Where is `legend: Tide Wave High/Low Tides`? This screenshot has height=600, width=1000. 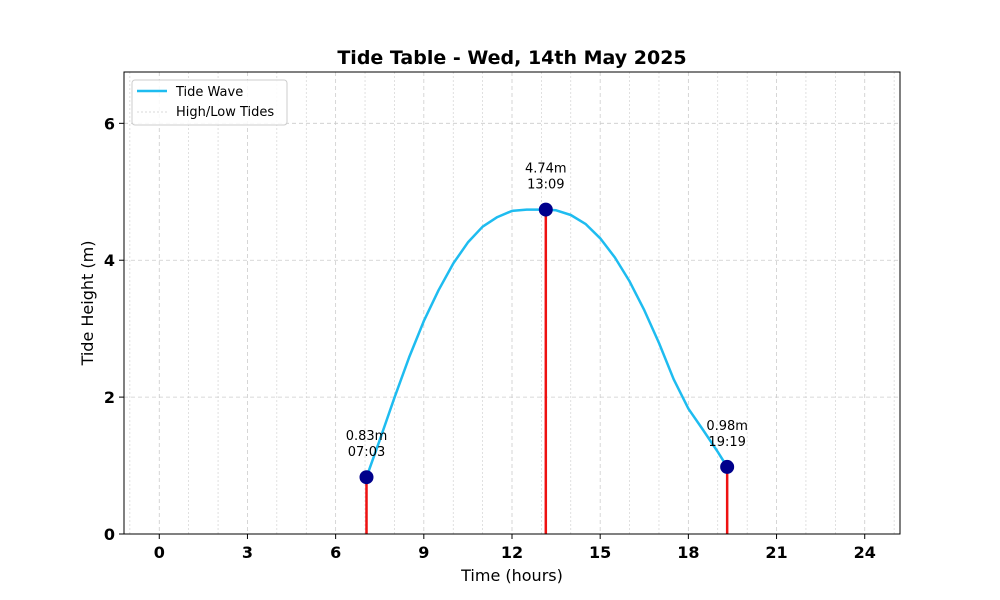
legend: Tide Wave High/Low Tides is located at coordinates (209, 102).